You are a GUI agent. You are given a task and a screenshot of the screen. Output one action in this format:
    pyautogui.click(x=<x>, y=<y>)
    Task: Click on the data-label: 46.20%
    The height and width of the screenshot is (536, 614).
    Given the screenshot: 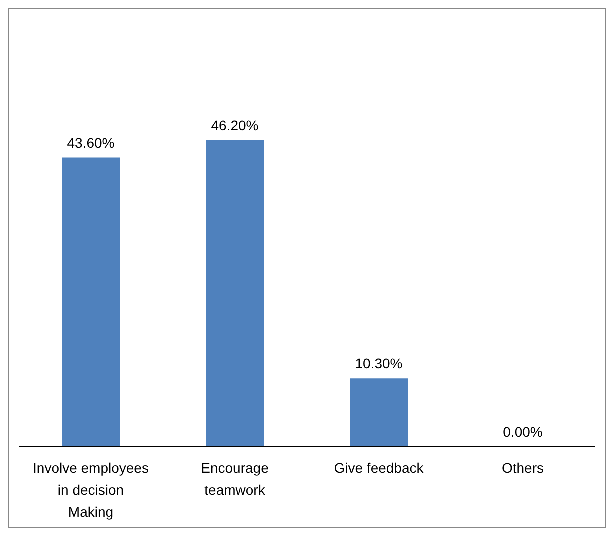 What is the action you would take?
    pyautogui.click(x=235, y=126)
    